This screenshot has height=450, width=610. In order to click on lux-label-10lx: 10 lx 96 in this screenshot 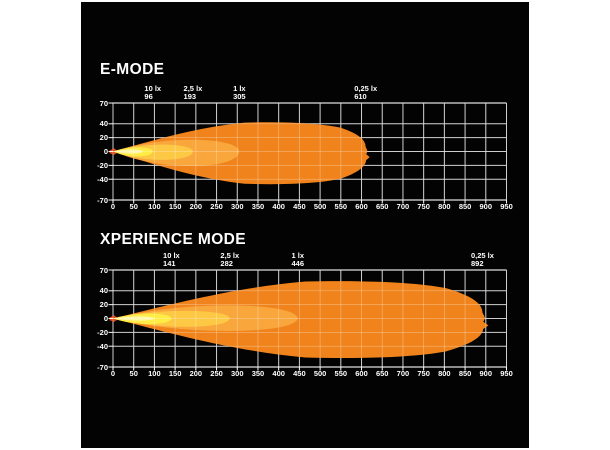, I will do `click(152, 93)`.